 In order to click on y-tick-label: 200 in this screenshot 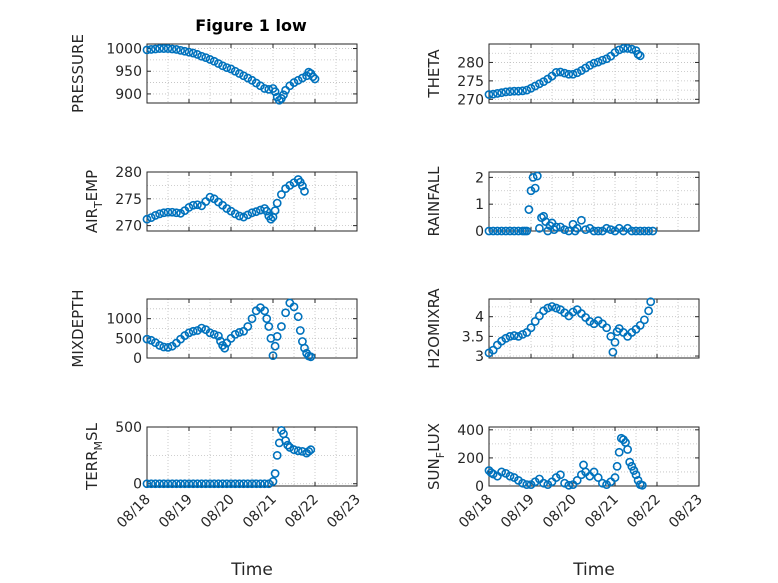, I will do `click(470, 459)`.